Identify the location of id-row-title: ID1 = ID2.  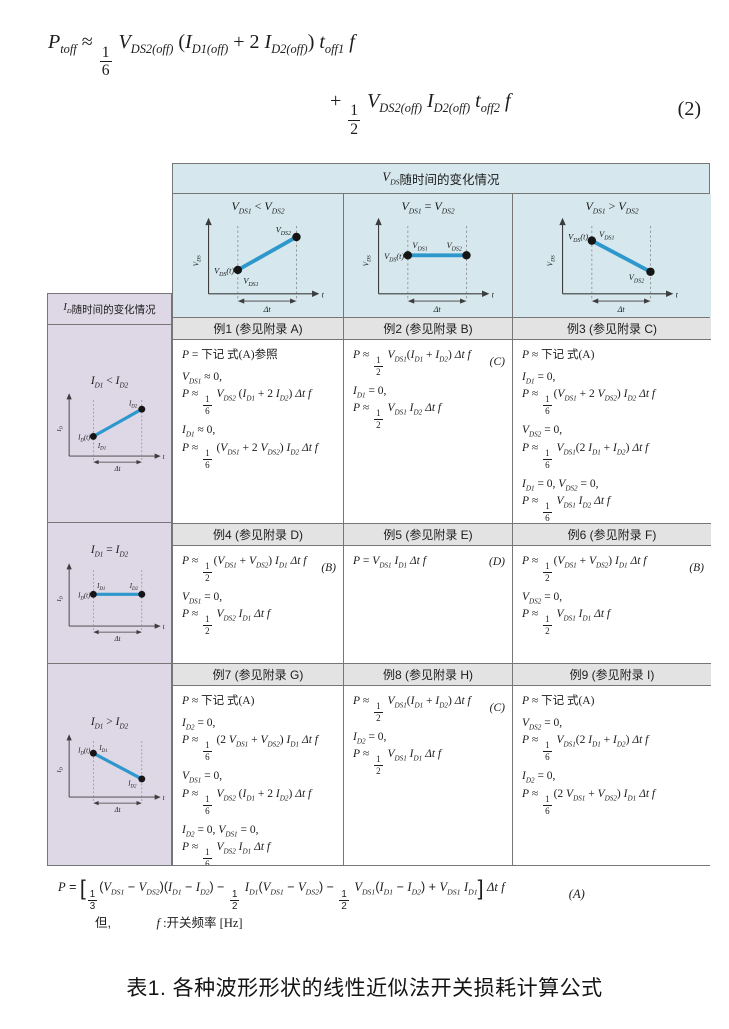
(109, 551).